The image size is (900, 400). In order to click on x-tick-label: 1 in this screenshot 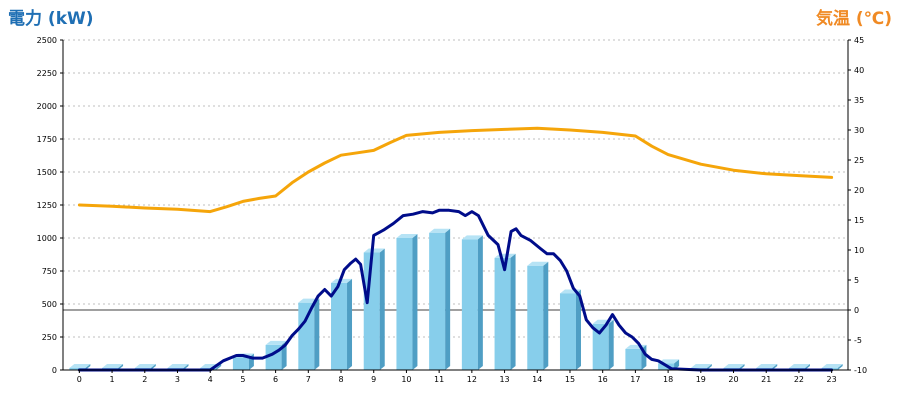, I will do `click(112, 379)`.